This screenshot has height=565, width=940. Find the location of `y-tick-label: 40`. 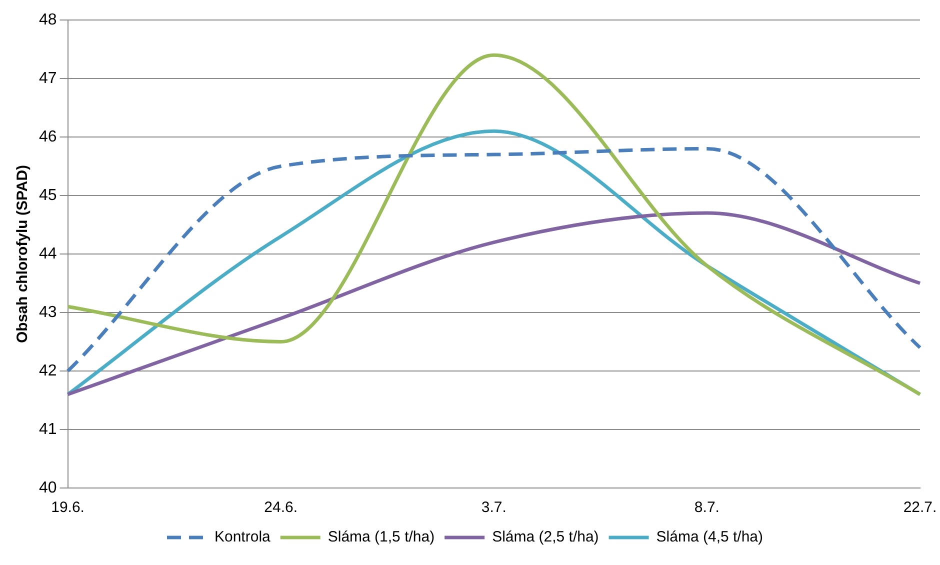

y-tick-label: 40 is located at coordinates (48, 487).